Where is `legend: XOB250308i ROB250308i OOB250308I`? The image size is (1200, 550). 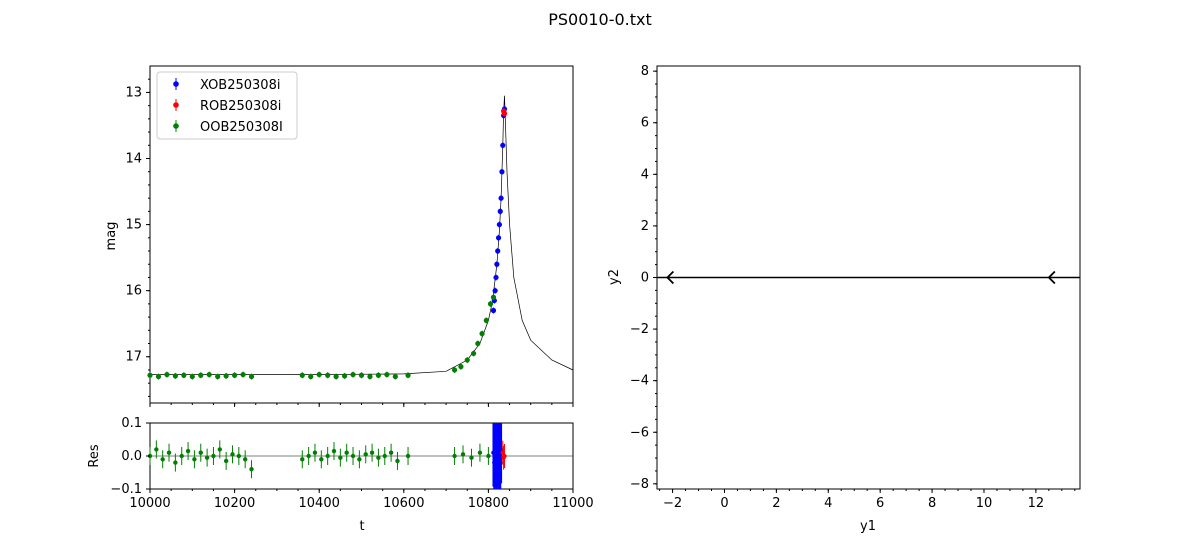
legend: XOB250308i ROB250308i OOB250308I is located at coordinates (227, 105).